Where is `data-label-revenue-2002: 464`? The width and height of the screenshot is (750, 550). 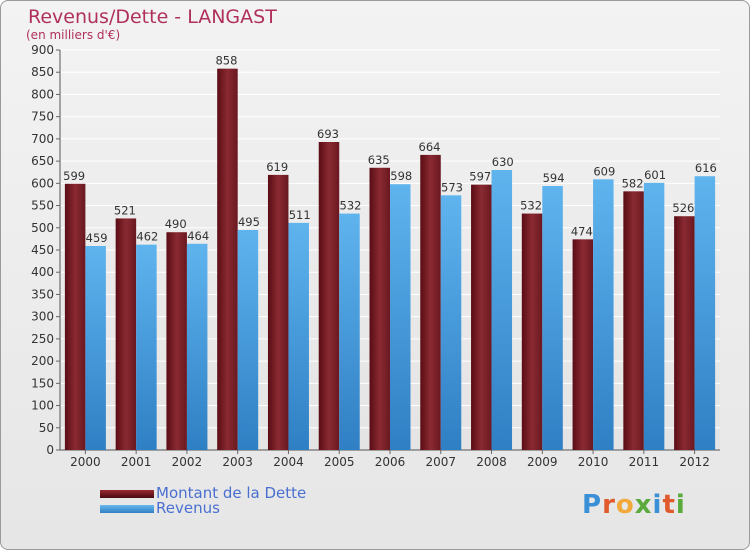 data-label-revenue-2002: 464 is located at coordinates (198, 236).